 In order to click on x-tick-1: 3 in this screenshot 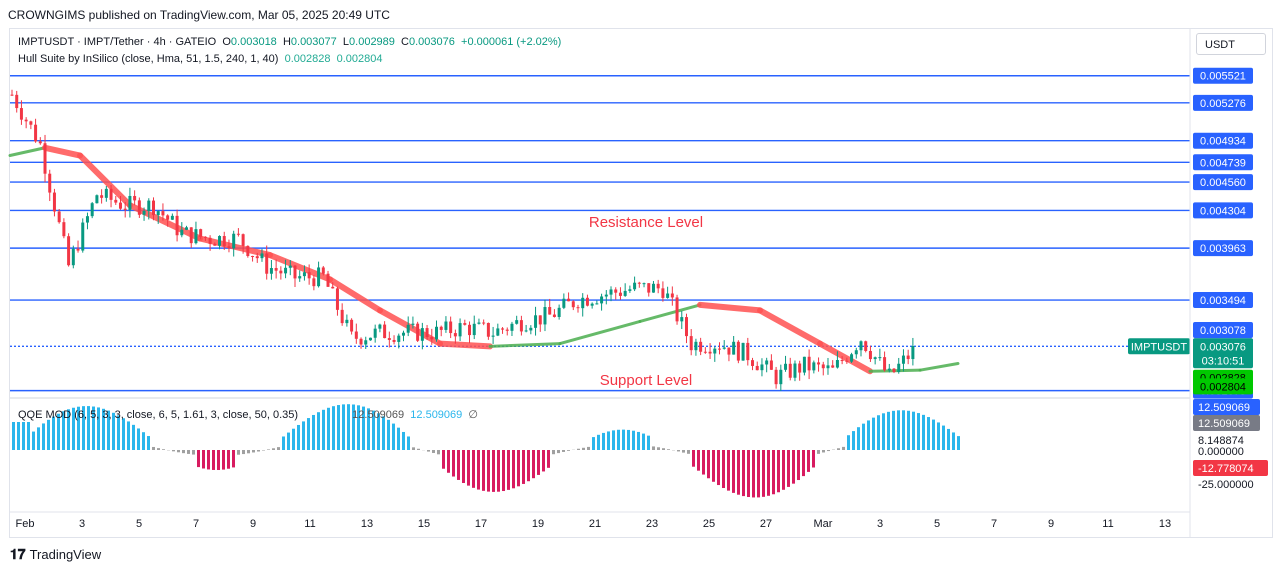, I will do `click(82, 524)`.